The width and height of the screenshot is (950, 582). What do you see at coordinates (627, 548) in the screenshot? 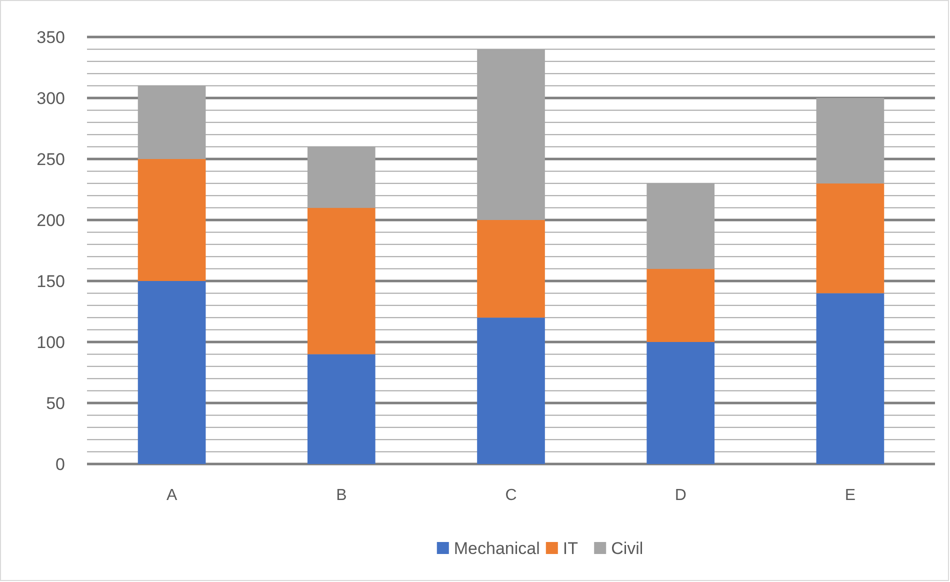
I see `legend-label: Civil` at bounding box center [627, 548].